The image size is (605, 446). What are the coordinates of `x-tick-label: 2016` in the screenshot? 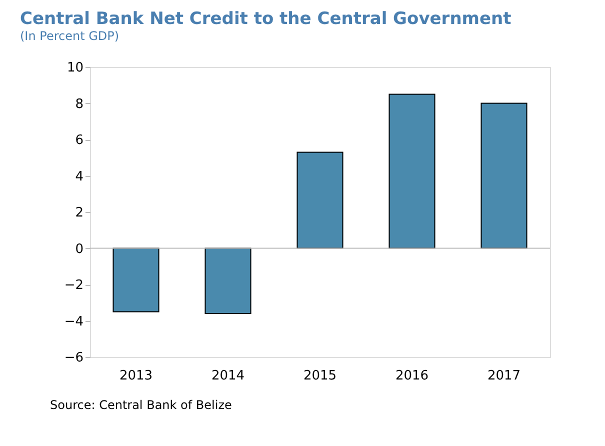 It's located at (412, 376).